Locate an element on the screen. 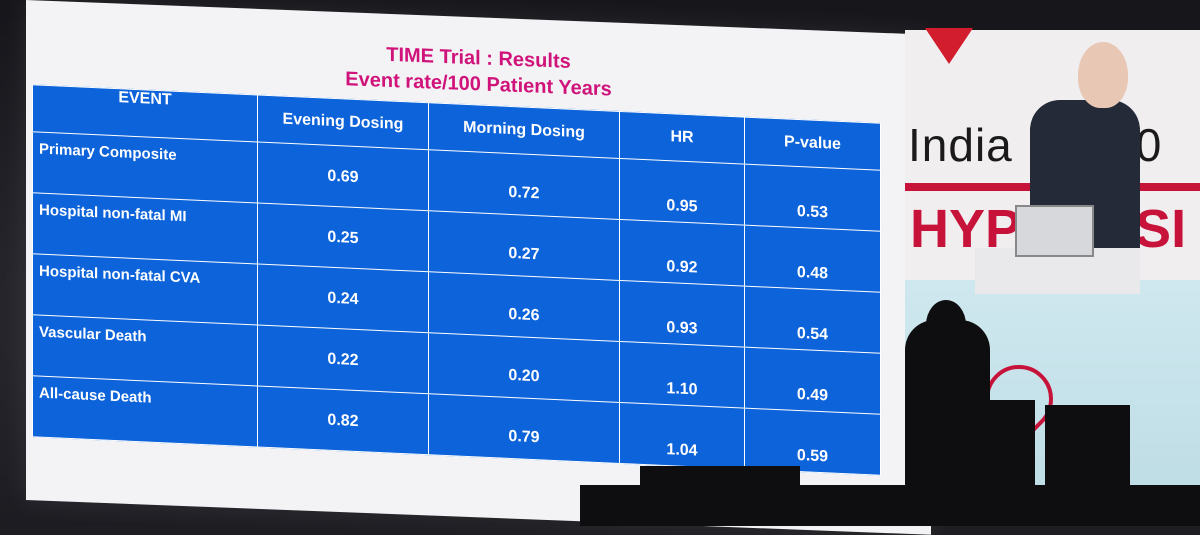 The width and height of the screenshot is (1200, 535). speaker-head is located at coordinates (1103, 75).